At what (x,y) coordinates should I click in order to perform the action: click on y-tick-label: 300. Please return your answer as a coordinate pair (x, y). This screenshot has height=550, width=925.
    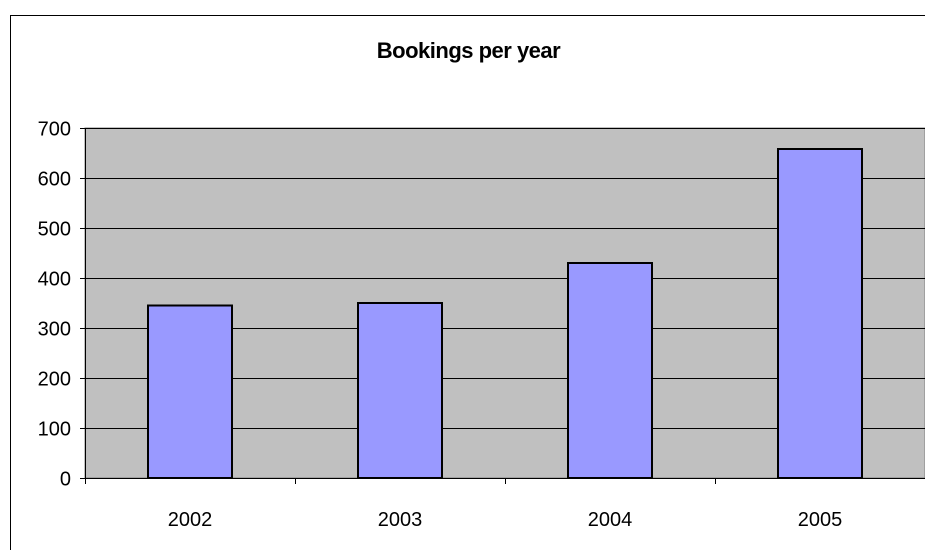
    Looking at the image, I should click on (54, 330).